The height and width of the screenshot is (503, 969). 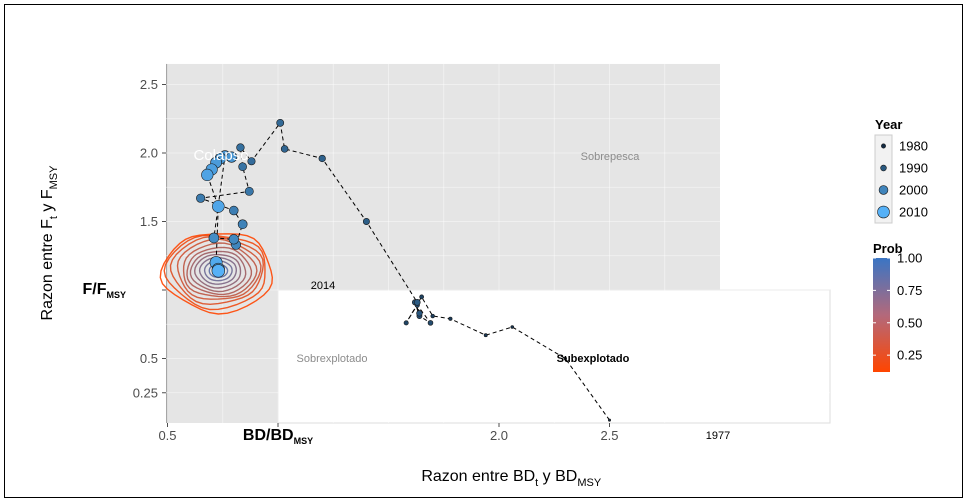 I want to click on year-label-2014: 2014, so click(x=323, y=286).